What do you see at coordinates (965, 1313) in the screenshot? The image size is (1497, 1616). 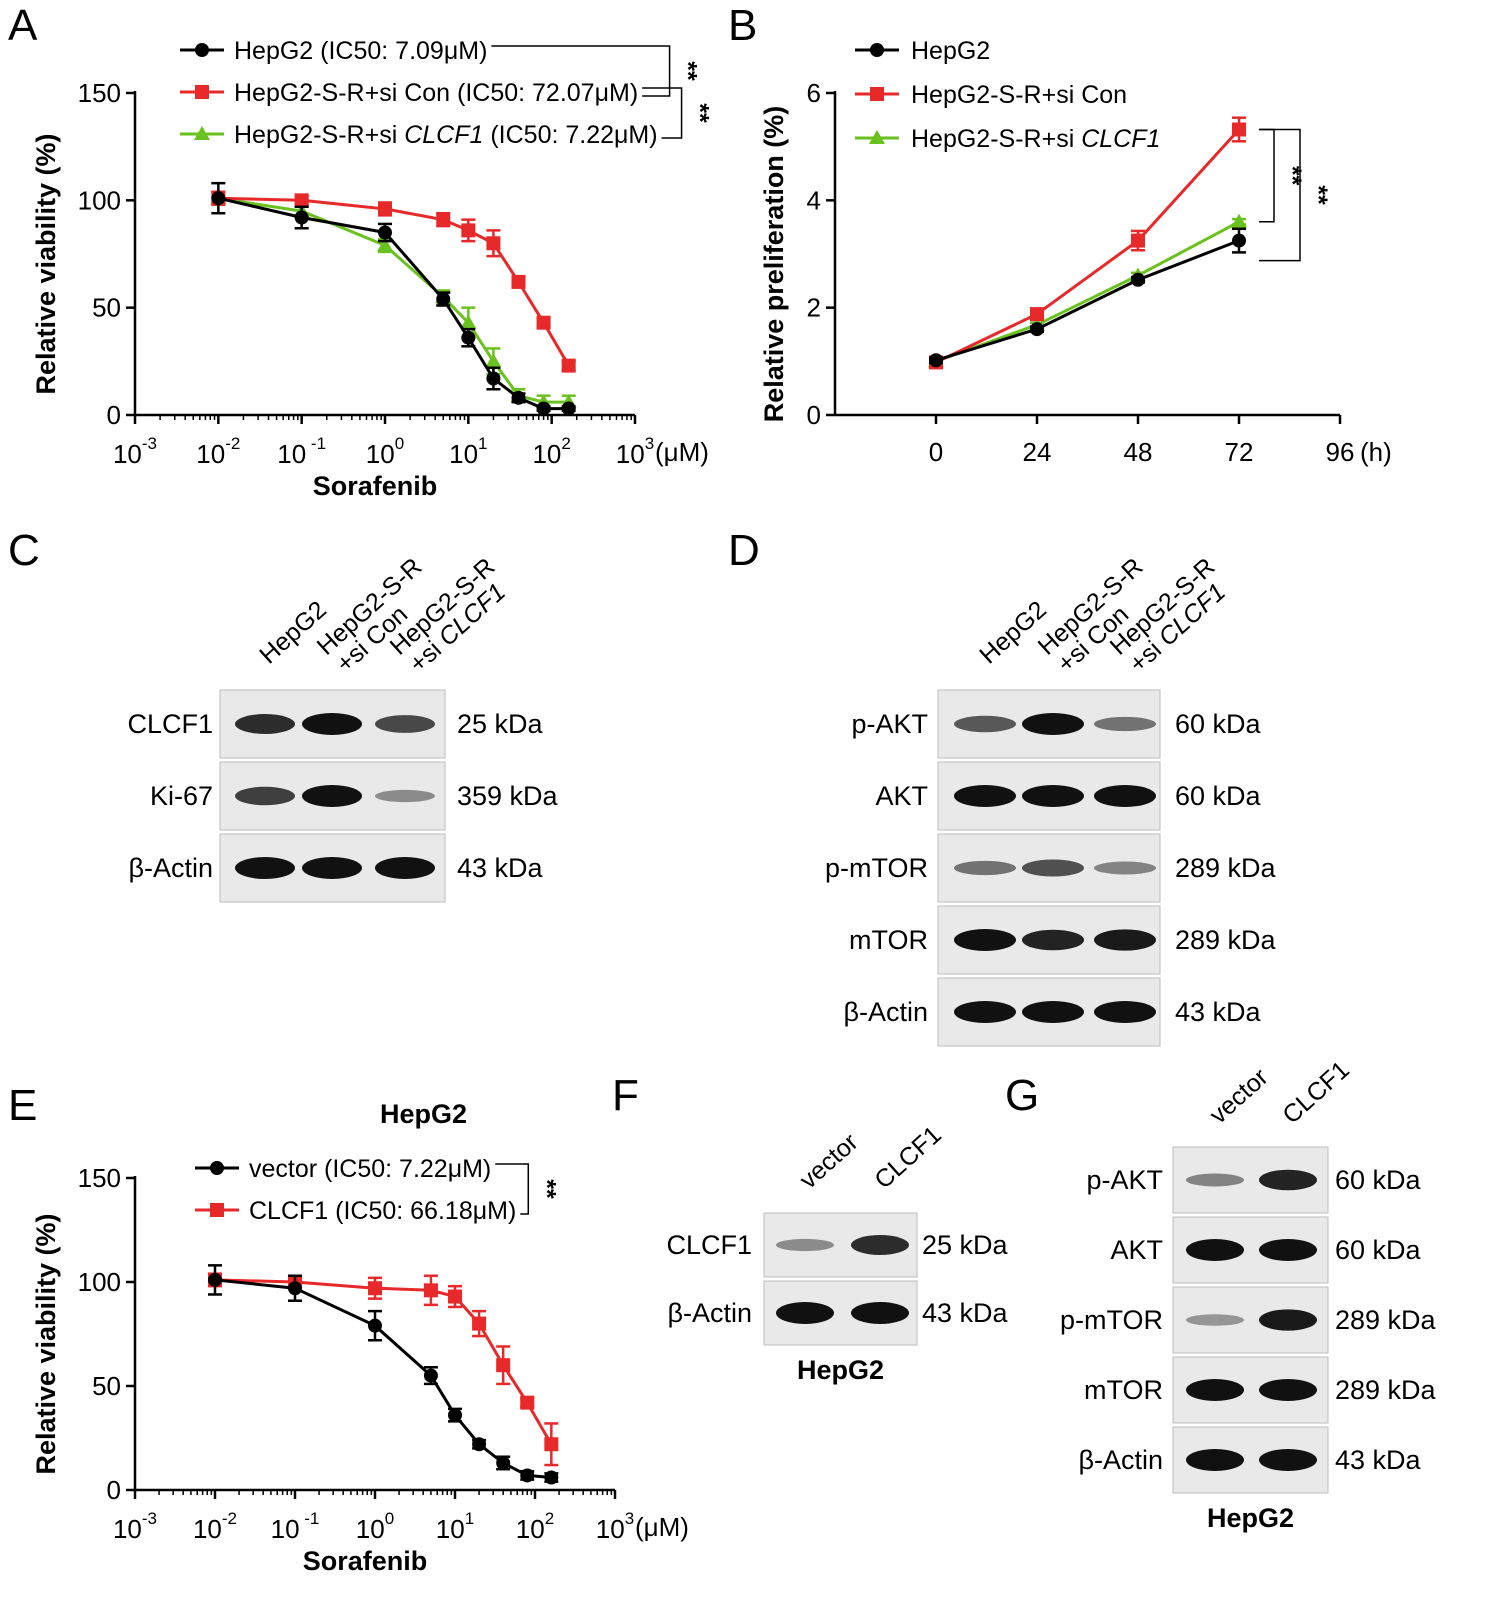 I see `molecular-weight-label: 43 kDa` at bounding box center [965, 1313].